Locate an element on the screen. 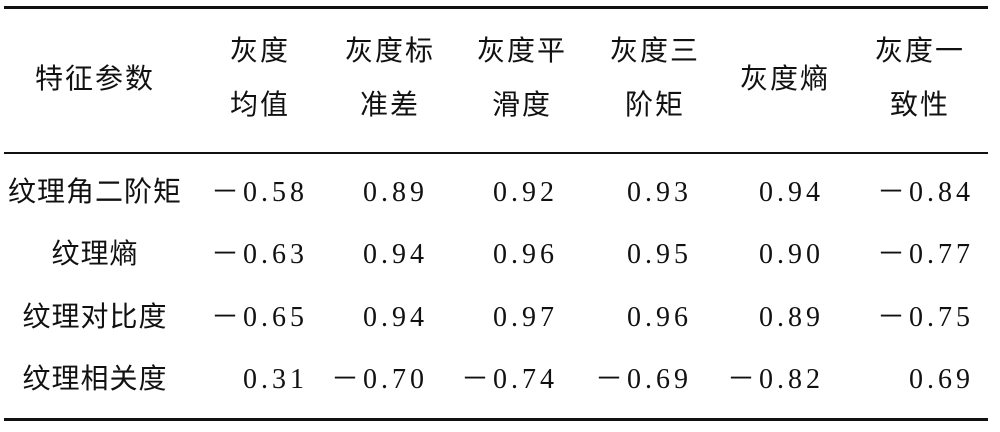 This screenshot has width=1000, height=432. value-cell: 0.92 is located at coordinates (525, 192).